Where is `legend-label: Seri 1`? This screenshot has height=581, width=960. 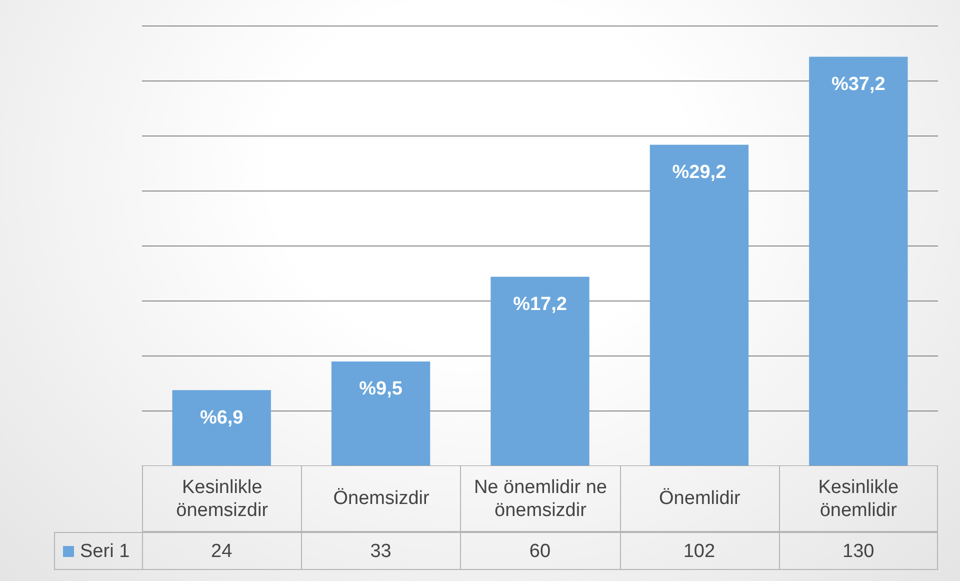 legend-label: Seri 1 is located at coordinates (105, 551).